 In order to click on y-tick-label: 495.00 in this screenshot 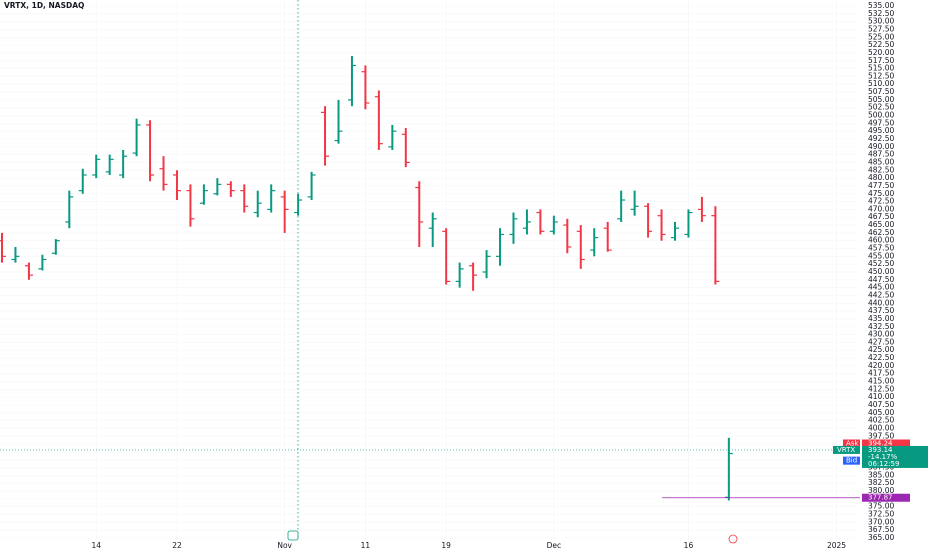, I will do `click(881, 130)`.